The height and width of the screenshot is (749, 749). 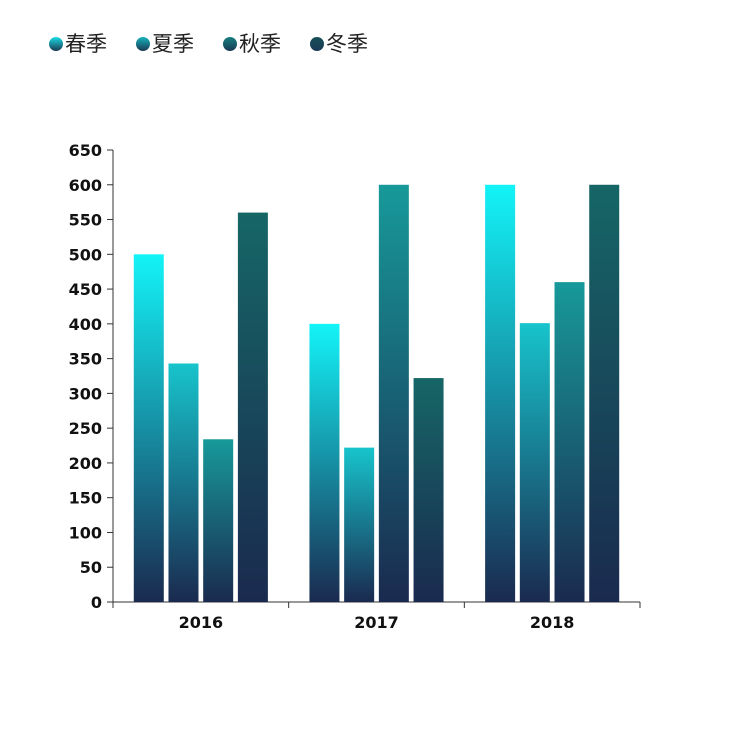 What do you see at coordinates (260, 44) in the screenshot?
I see `legend-label-3: 秋季` at bounding box center [260, 44].